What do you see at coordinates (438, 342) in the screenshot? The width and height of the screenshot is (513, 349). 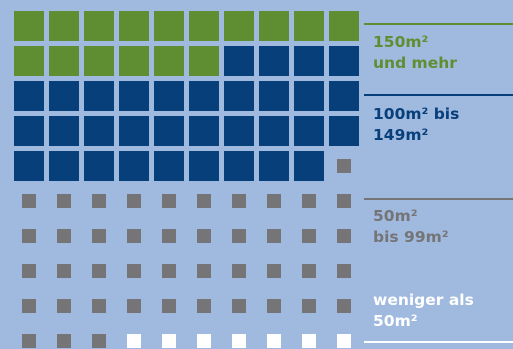 I see `legend-line-white` at bounding box center [438, 342].